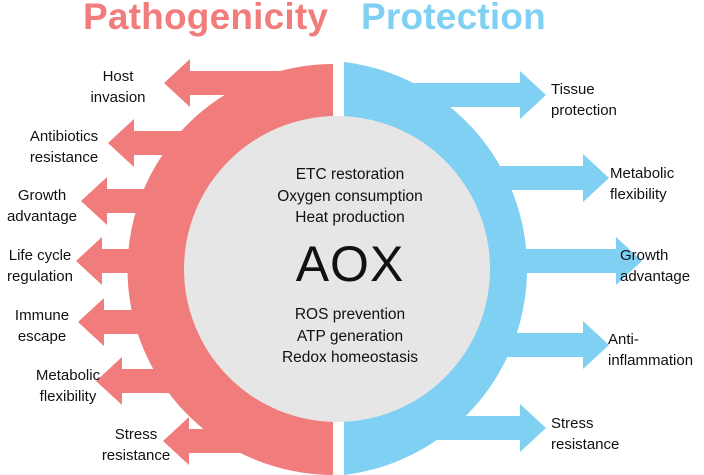 Image resolution: width=704 pixels, height=475 pixels. I want to click on protection-label-tissue-protection: Tissue protection, so click(584, 100).